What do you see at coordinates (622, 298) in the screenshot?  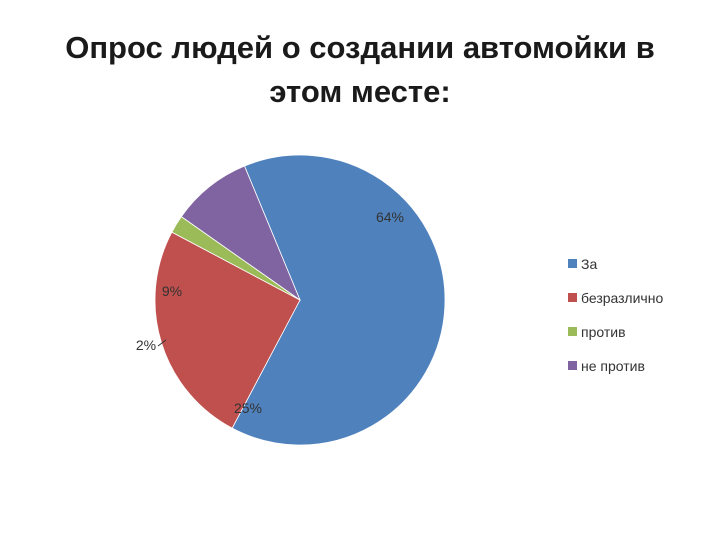 I see `legend-label: безразлично` at bounding box center [622, 298].